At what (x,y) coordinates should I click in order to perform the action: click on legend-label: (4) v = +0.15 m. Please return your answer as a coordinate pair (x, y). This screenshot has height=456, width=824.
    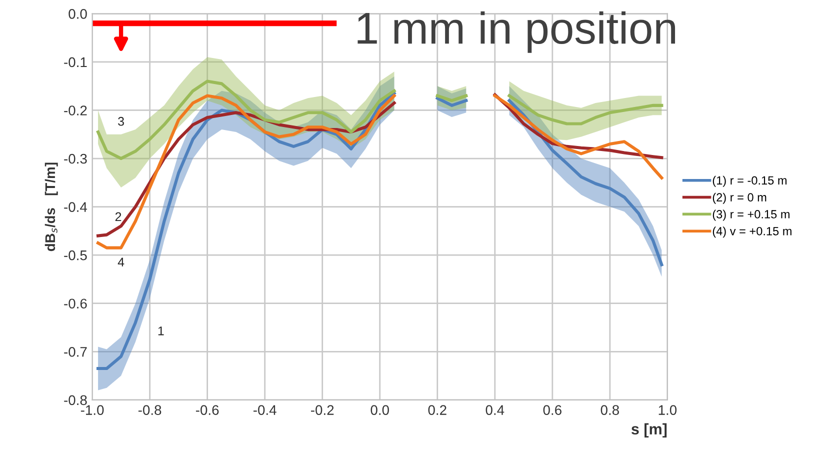
    Looking at the image, I should click on (752, 232).